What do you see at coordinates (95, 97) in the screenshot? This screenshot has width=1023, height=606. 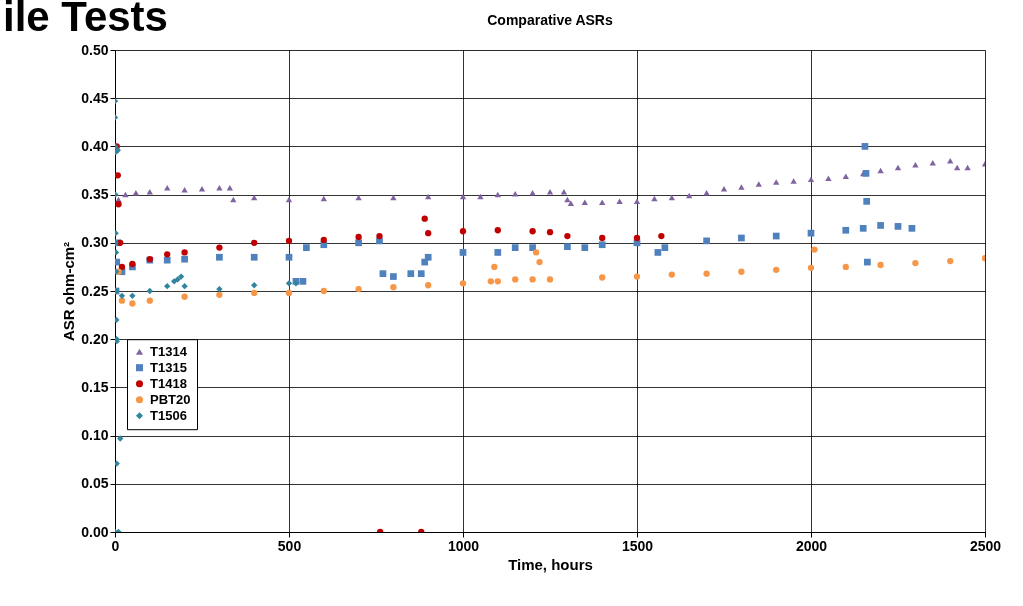 I see `y-tick-label: 0.45` at bounding box center [95, 97].